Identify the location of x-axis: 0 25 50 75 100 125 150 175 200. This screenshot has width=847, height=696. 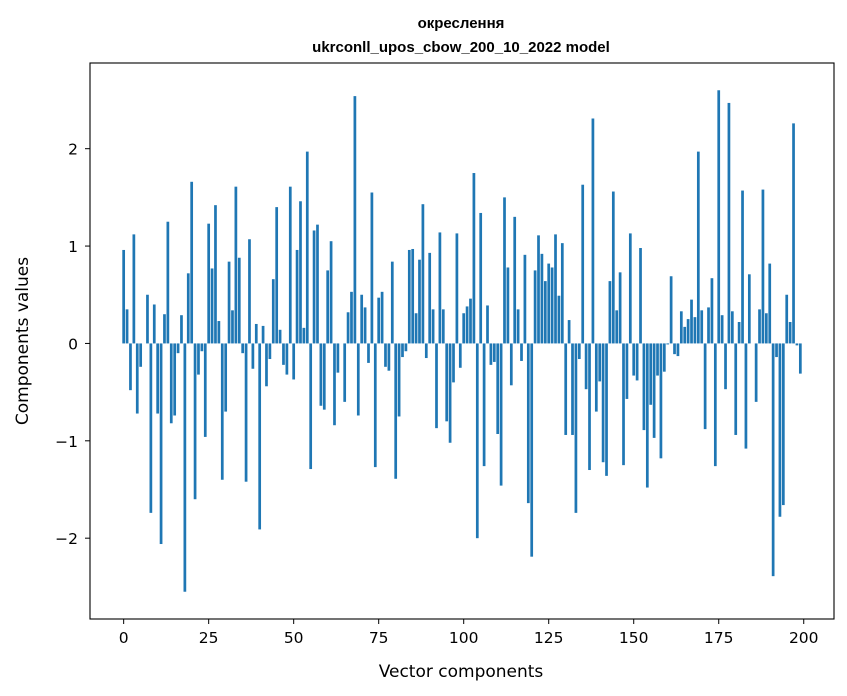
(469, 633).